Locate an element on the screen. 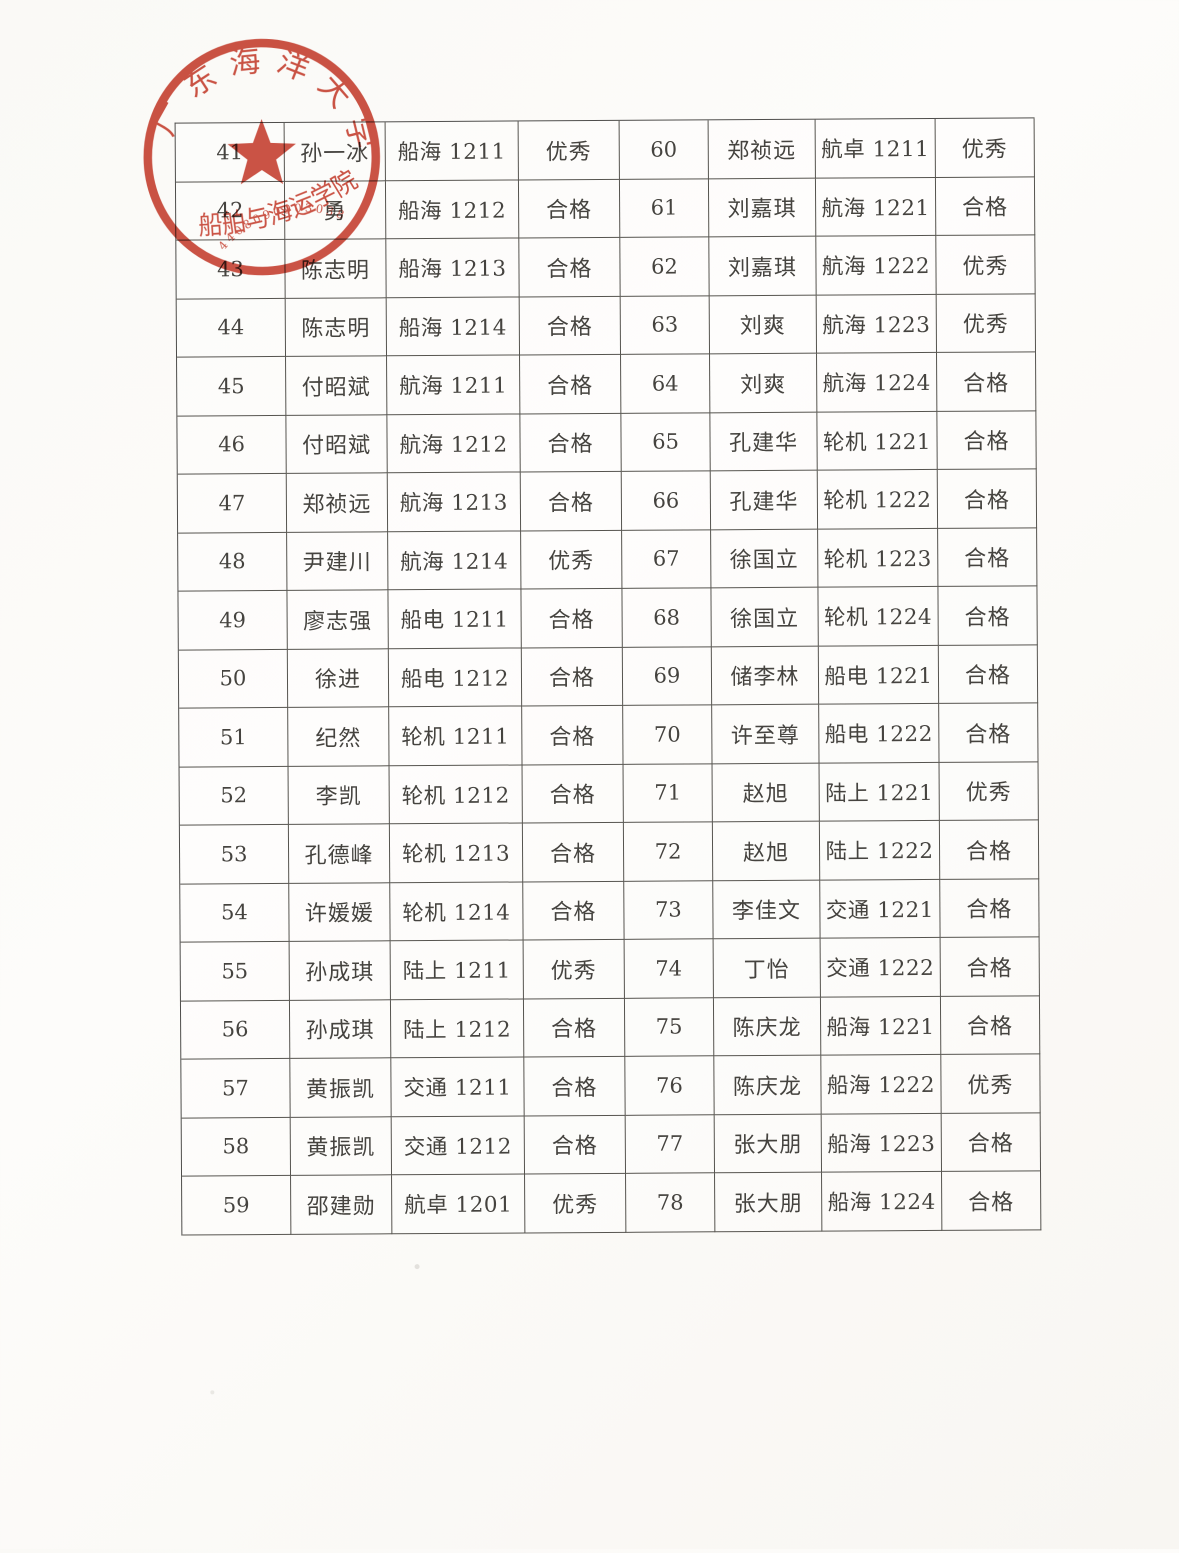 The image size is (1179, 1553). row-number-cell: 67 is located at coordinates (667, 559).